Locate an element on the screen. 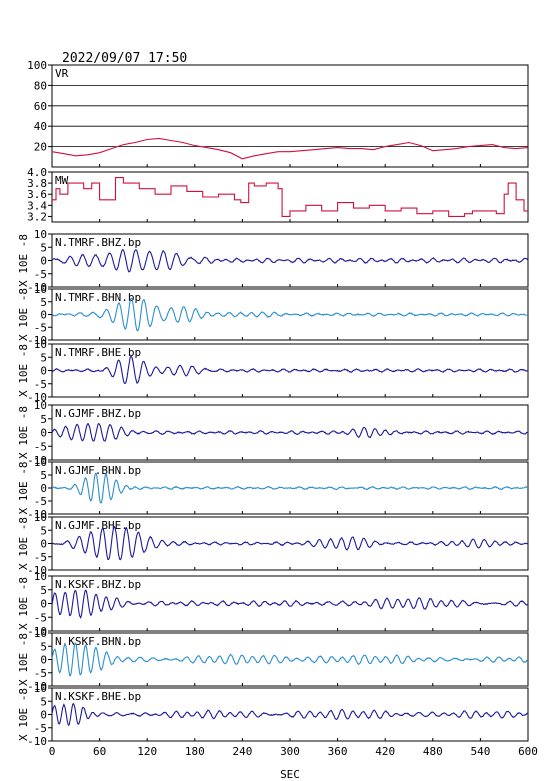  series-line-gjmf-bhe is located at coordinates (290, 543).